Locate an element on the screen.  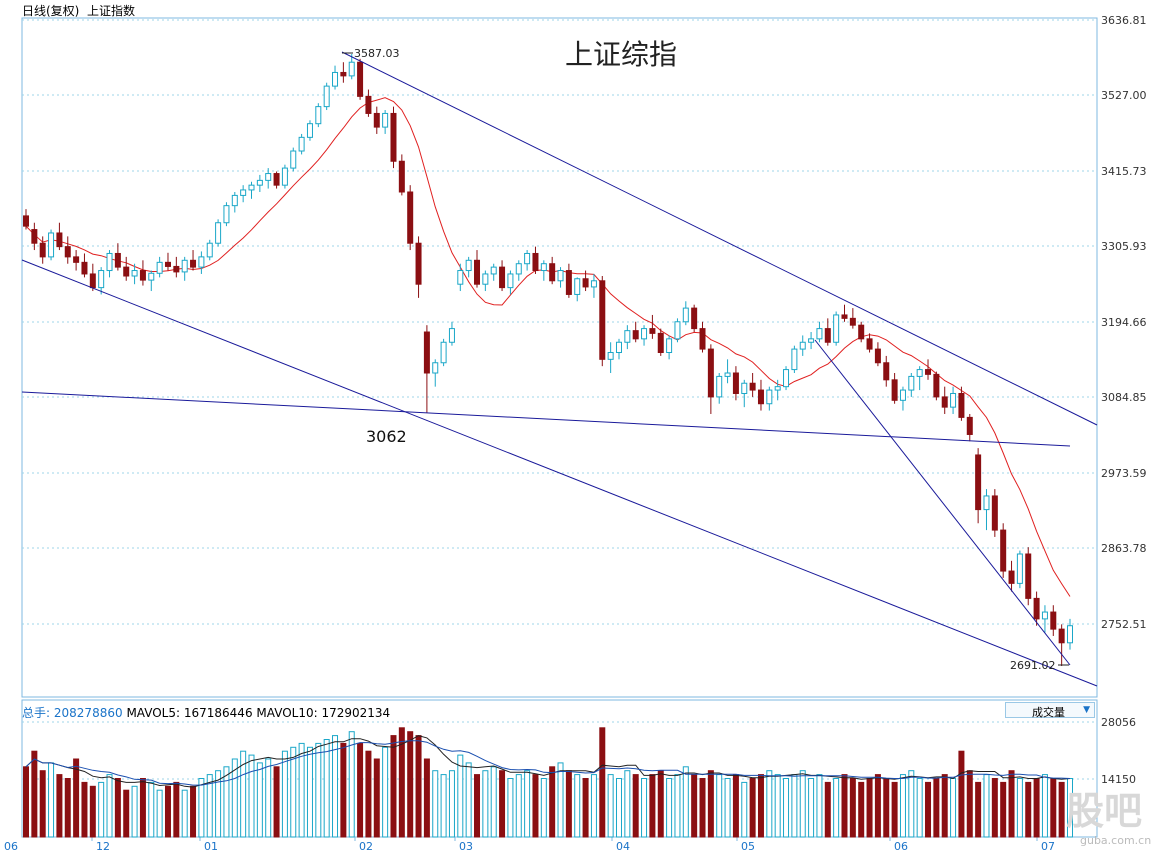
volume-total-label: 总手 is located at coordinates (34, 713).